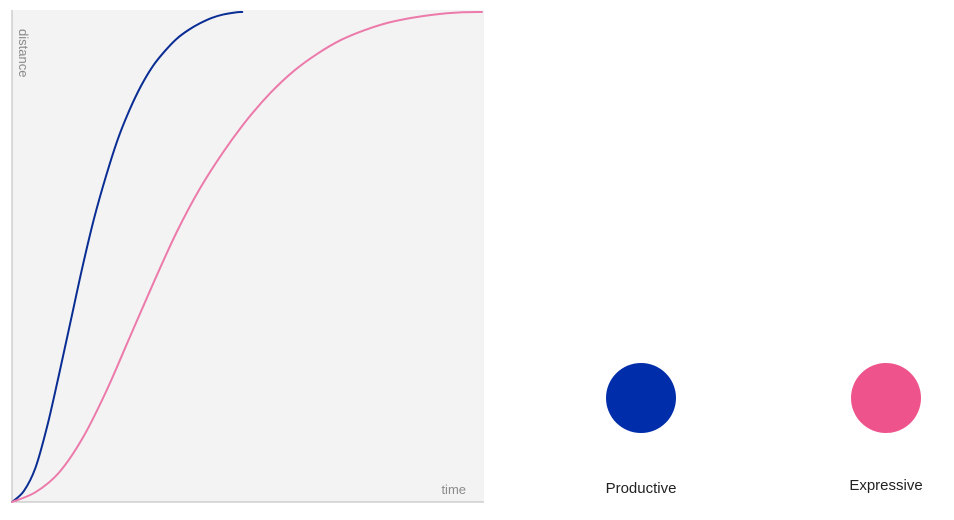 The image size is (954, 520). I want to click on expressive-demo, so click(886, 398).